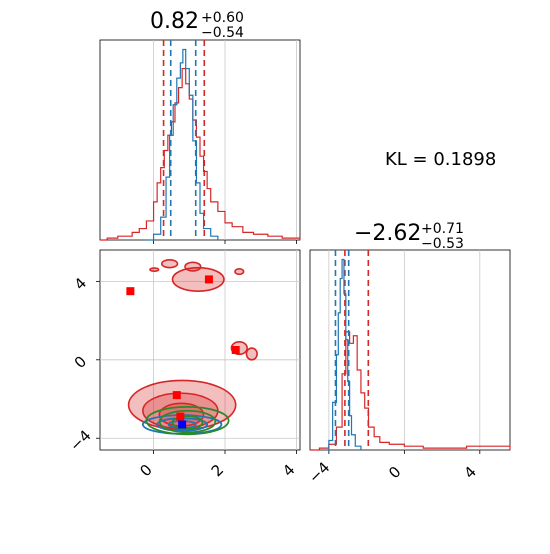 Image resolution: width=550 pixels, height=554 pixels. I want to click on hist-y-title-value: −2.62, so click(387, 233).